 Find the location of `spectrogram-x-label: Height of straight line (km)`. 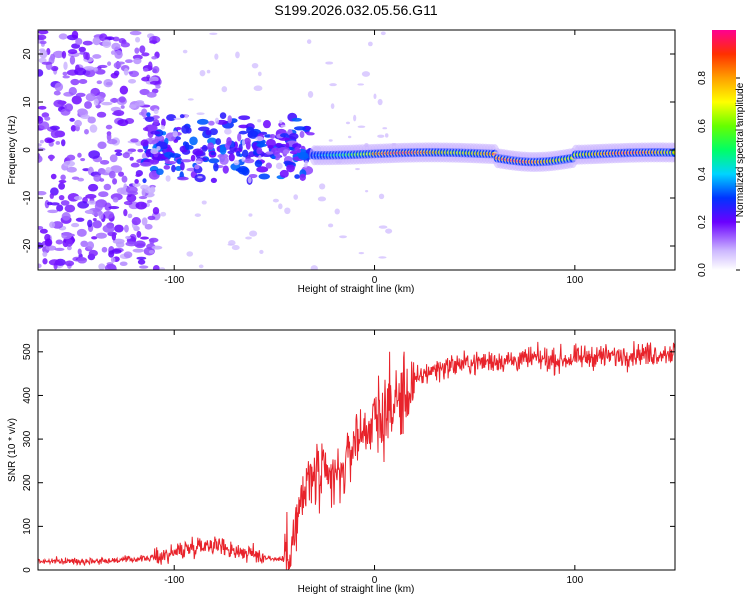

spectrogram-x-label: Height of straight line (km) is located at coordinates (356, 289).